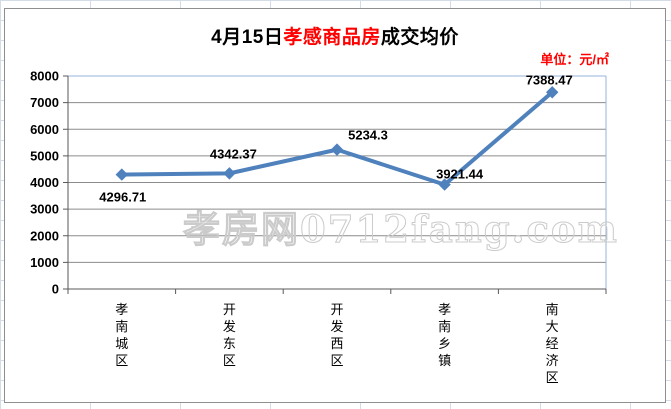 Image resolution: width=671 pixels, height=409 pixels. I want to click on y-axis-tick-label: 8000, so click(44, 76).